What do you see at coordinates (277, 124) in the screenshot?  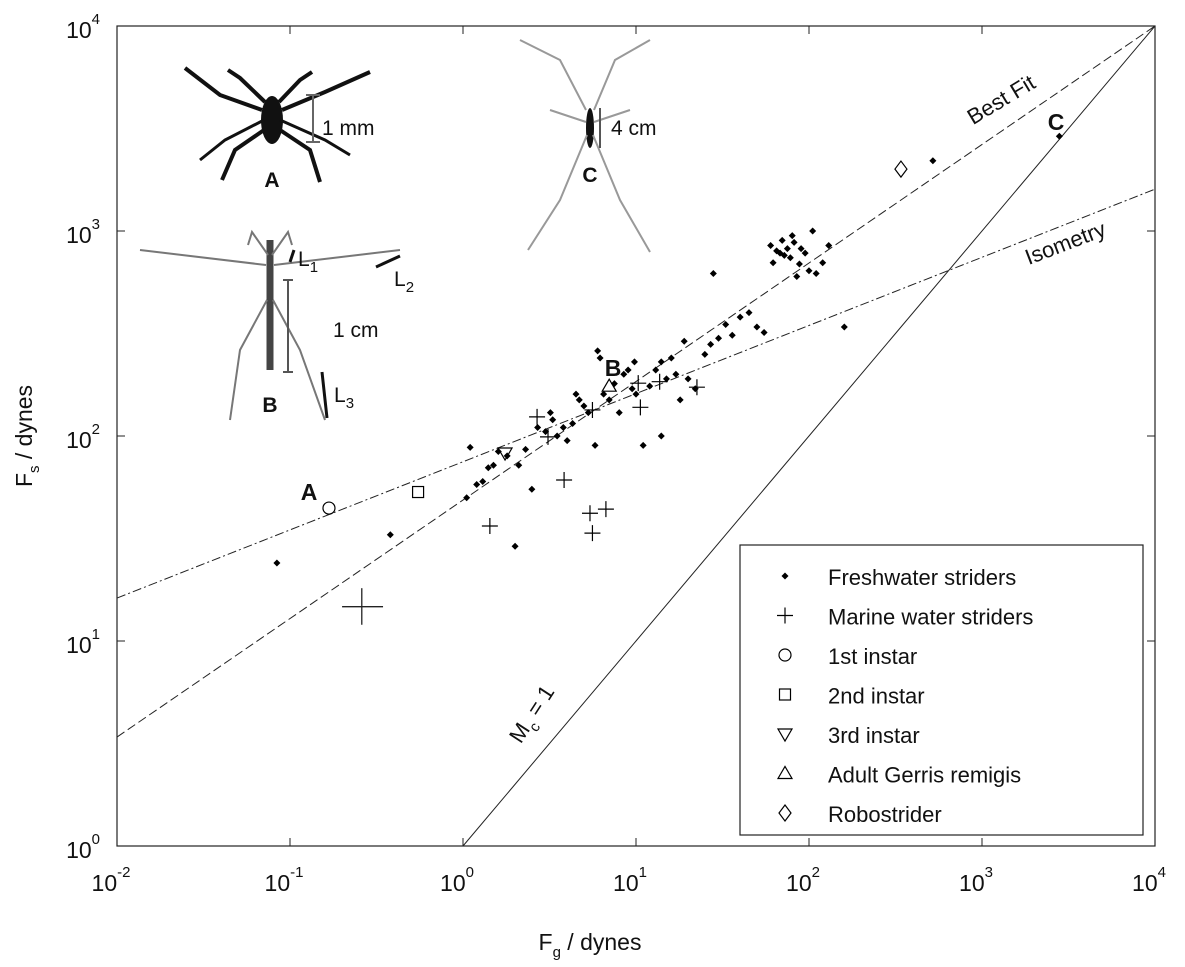 I see `inset-a` at bounding box center [277, 124].